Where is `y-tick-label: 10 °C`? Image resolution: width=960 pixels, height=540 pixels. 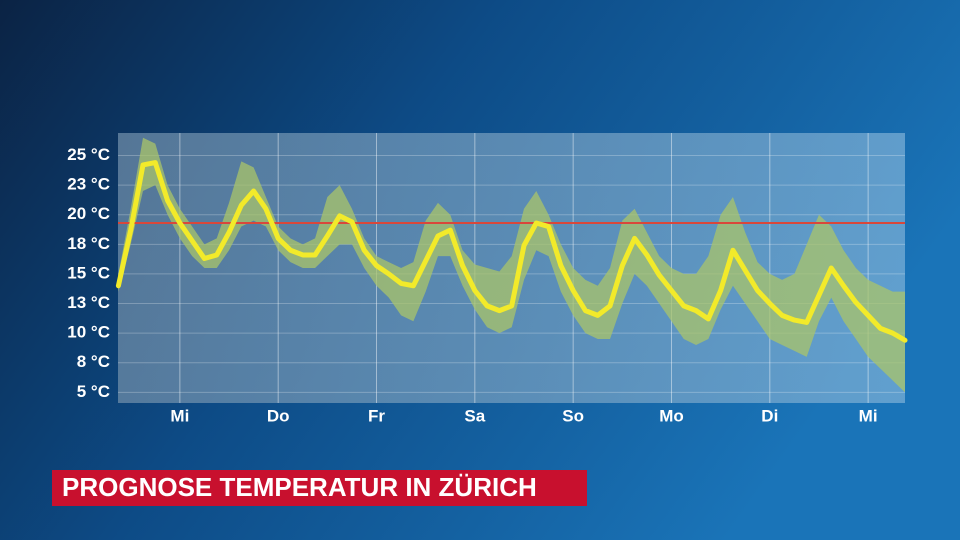 y-tick-label: 10 °C is located at coordinates (88, 332).